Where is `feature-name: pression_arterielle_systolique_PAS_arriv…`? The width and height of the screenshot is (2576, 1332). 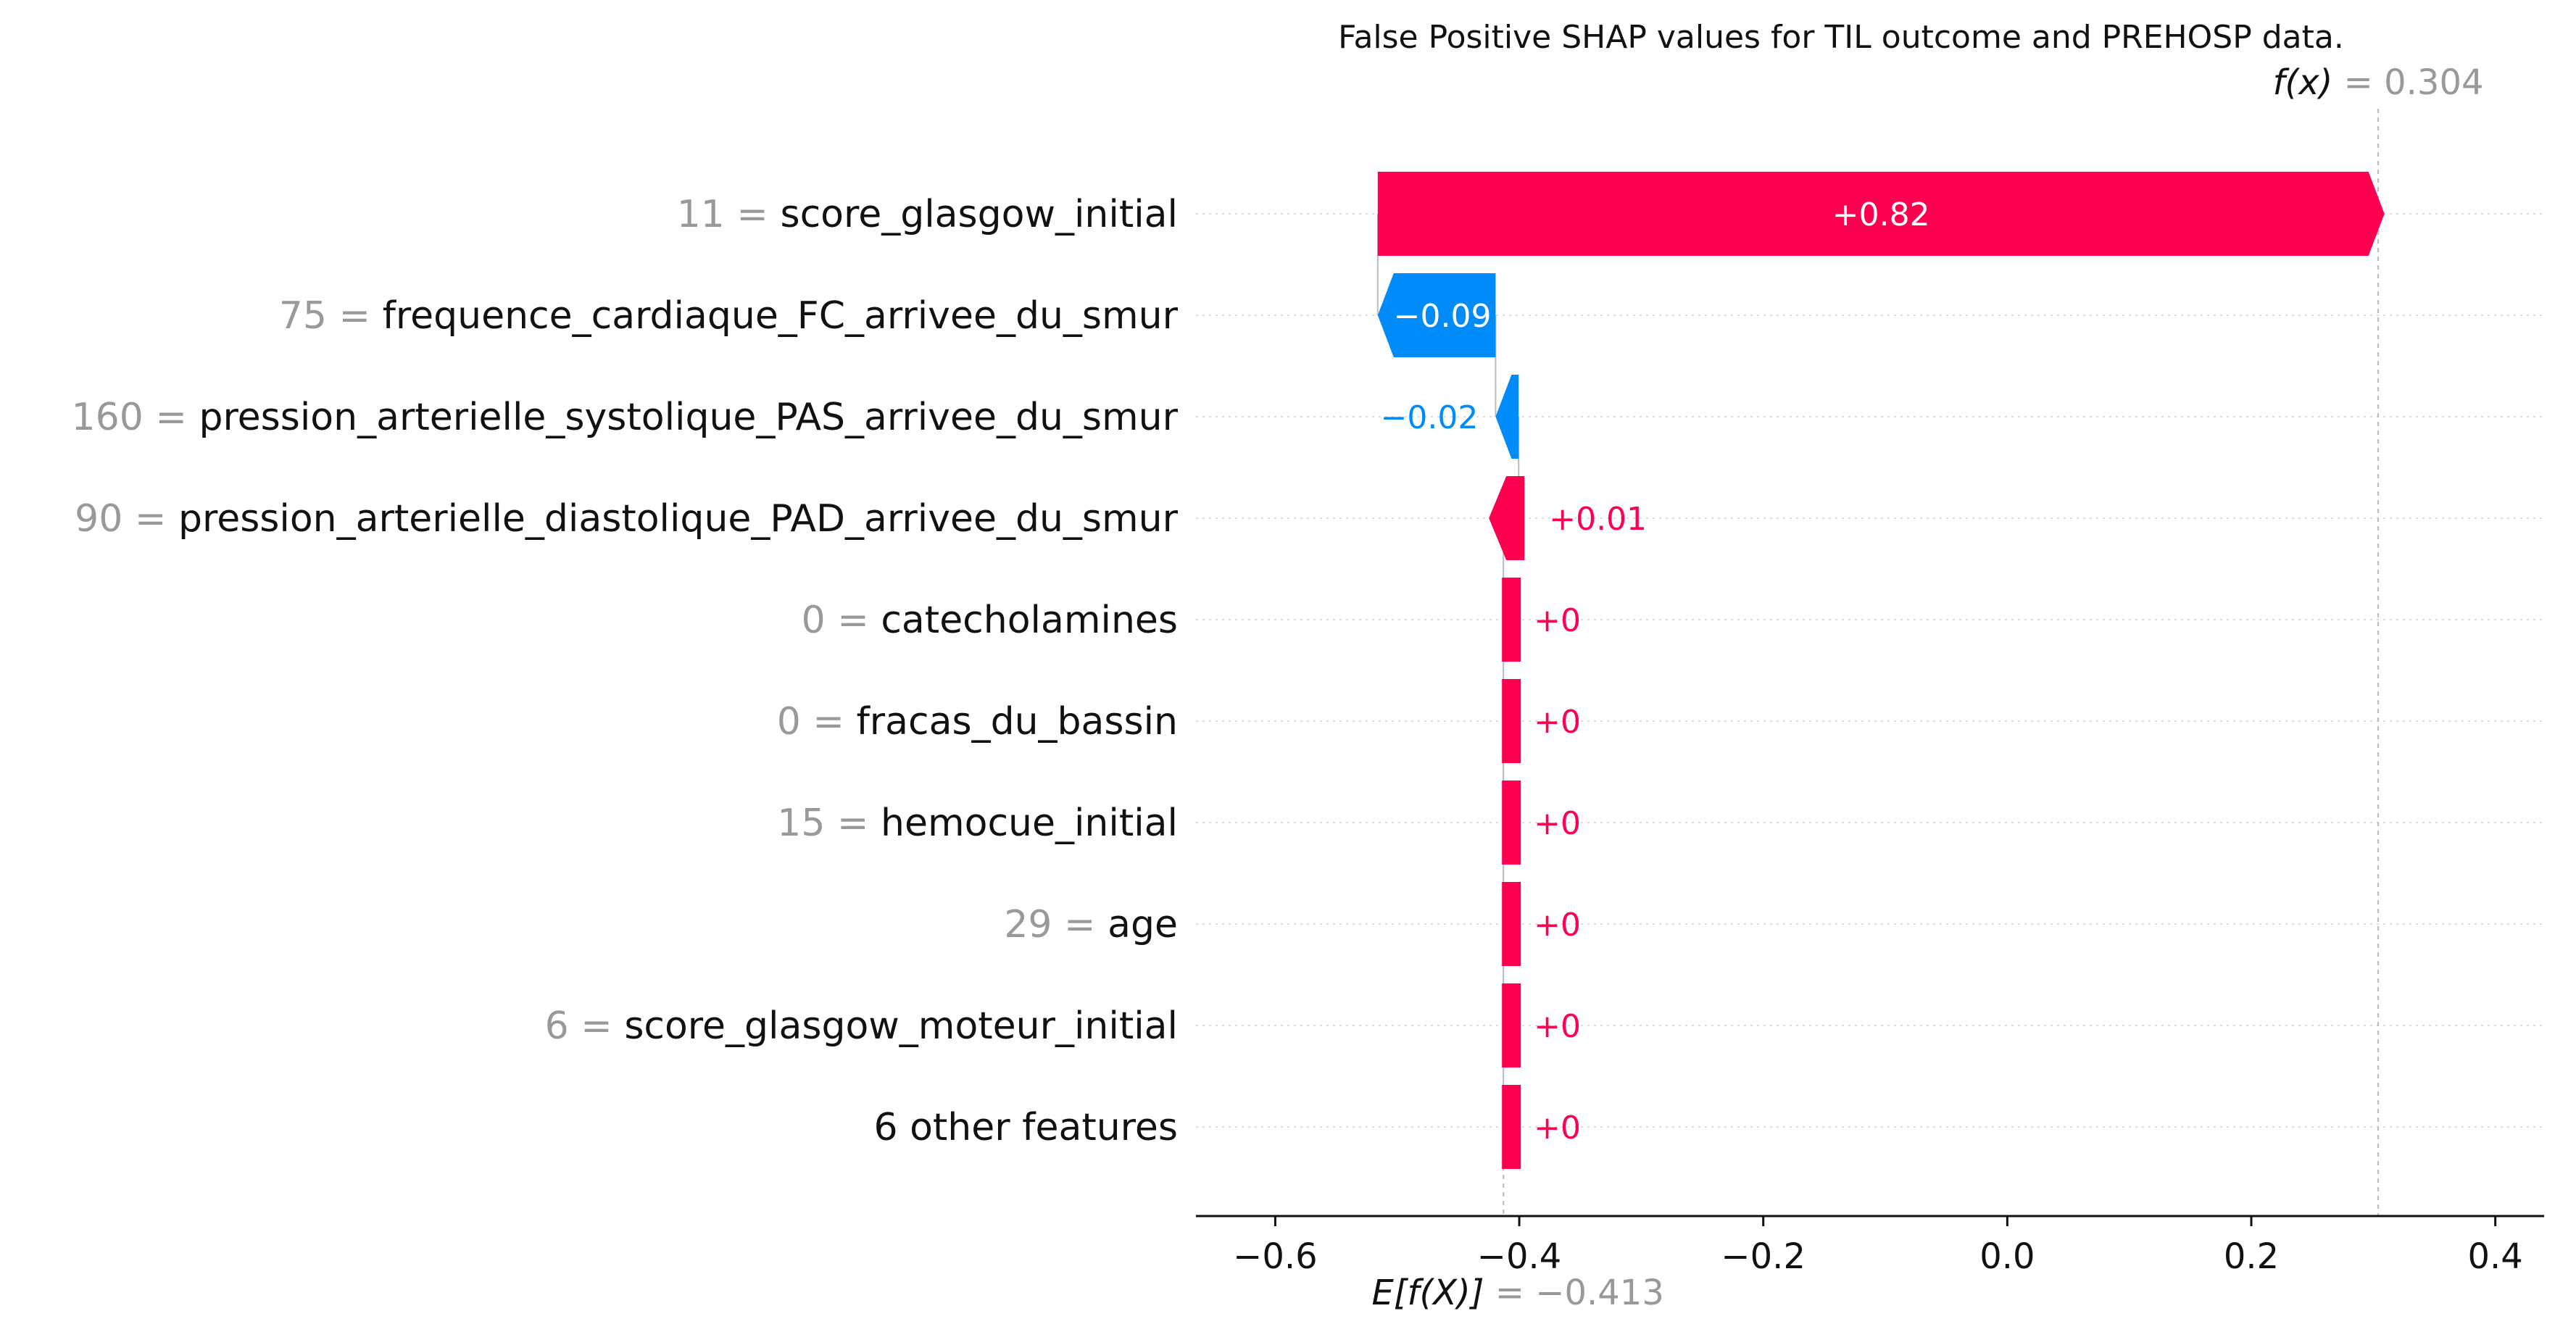 feature-name: pression_arterielle_systolique_PAS_arriv… is located at coordinates (688, 418).